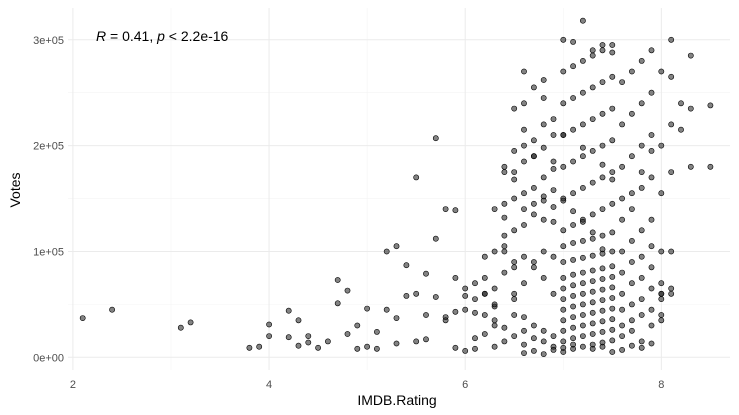  Describe the element at coordinates (101, 36) in the screenshot. I see `r-symbol: R` at that location.